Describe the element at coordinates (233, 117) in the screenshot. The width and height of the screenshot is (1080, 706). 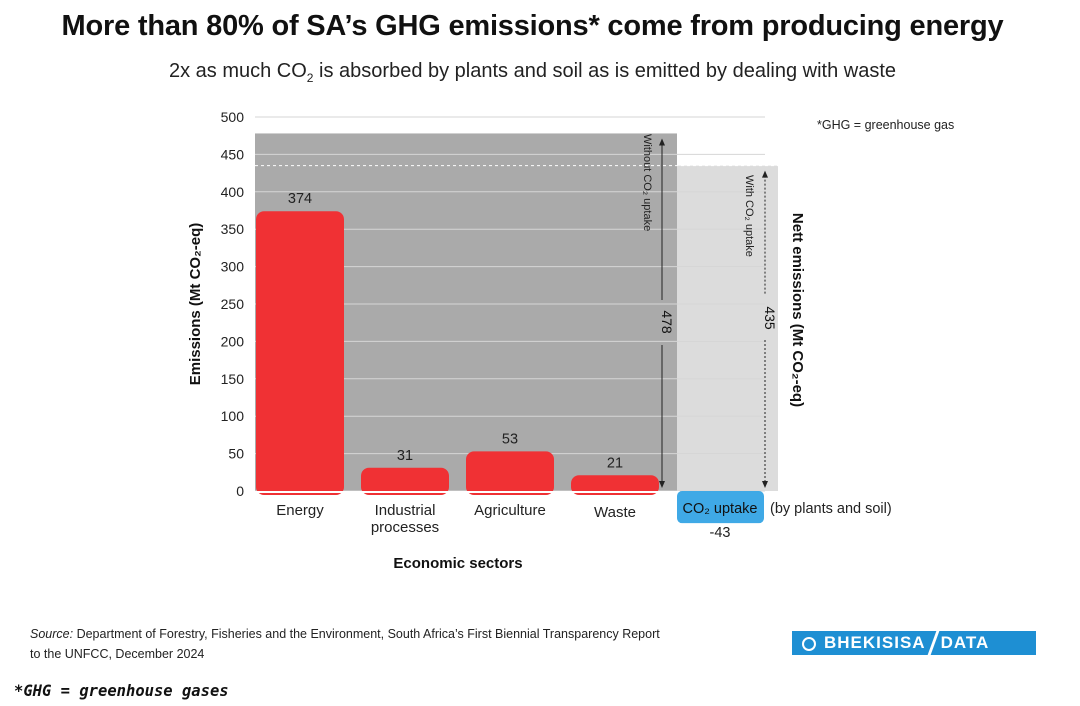
I see `y-tick-label: 500` at that location.